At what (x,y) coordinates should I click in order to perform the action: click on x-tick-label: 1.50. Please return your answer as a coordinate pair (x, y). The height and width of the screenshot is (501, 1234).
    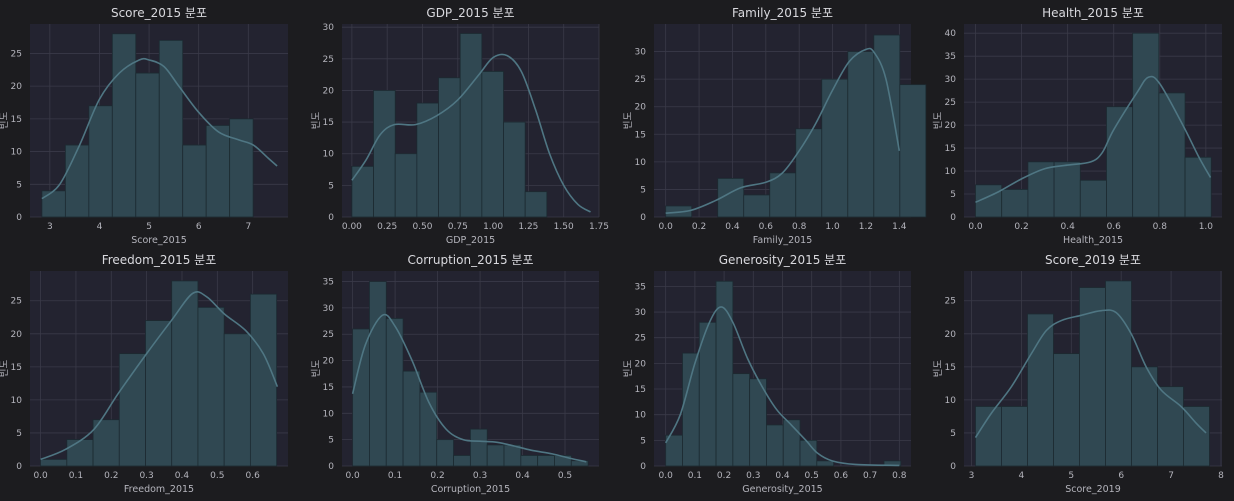
    Looking at the image, I should click on (564, 227).